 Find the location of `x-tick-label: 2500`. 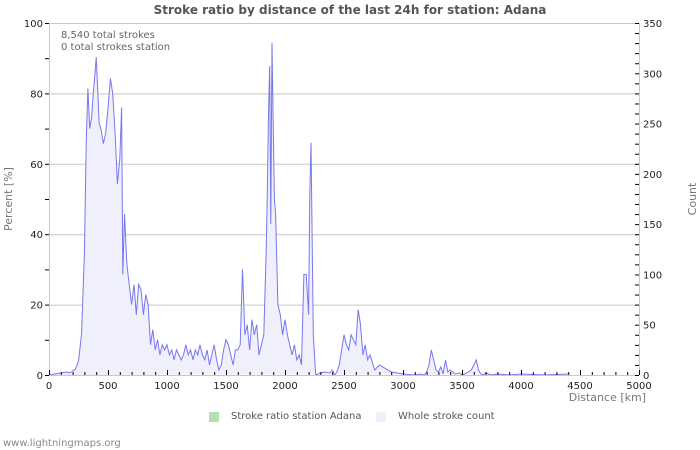

x-tick-label: 2500 is located at coordinates (343, 386).